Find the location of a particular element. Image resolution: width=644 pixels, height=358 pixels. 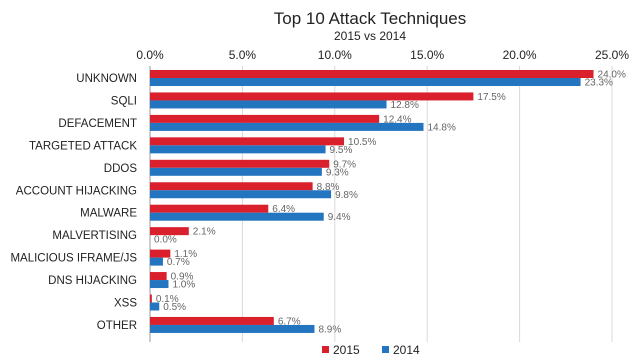

x-tick-label: 20.0% is located at coordinates (520, 55).